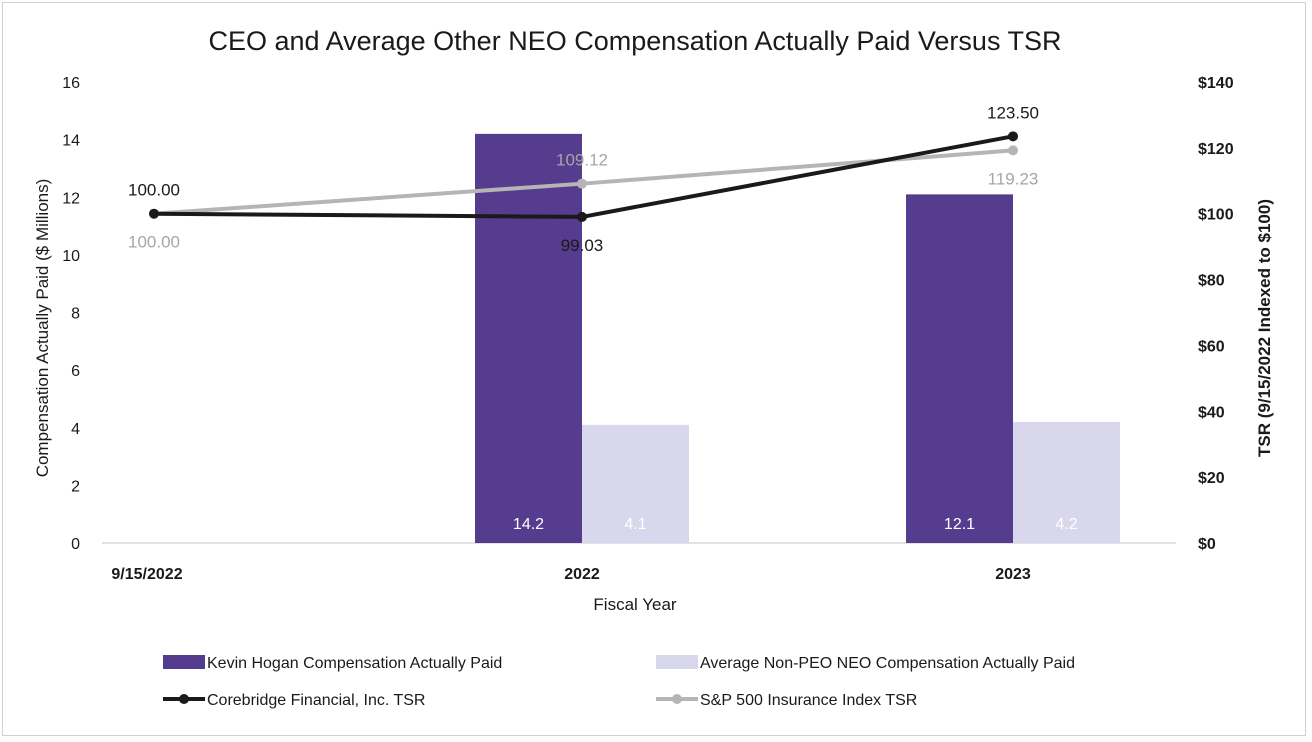  Describe the element at coordinates (1216, 314) in the screenshot. I see `right-axis-ticks: $0 $20 $40 $60 $80 $100 $120 $140` at that location.